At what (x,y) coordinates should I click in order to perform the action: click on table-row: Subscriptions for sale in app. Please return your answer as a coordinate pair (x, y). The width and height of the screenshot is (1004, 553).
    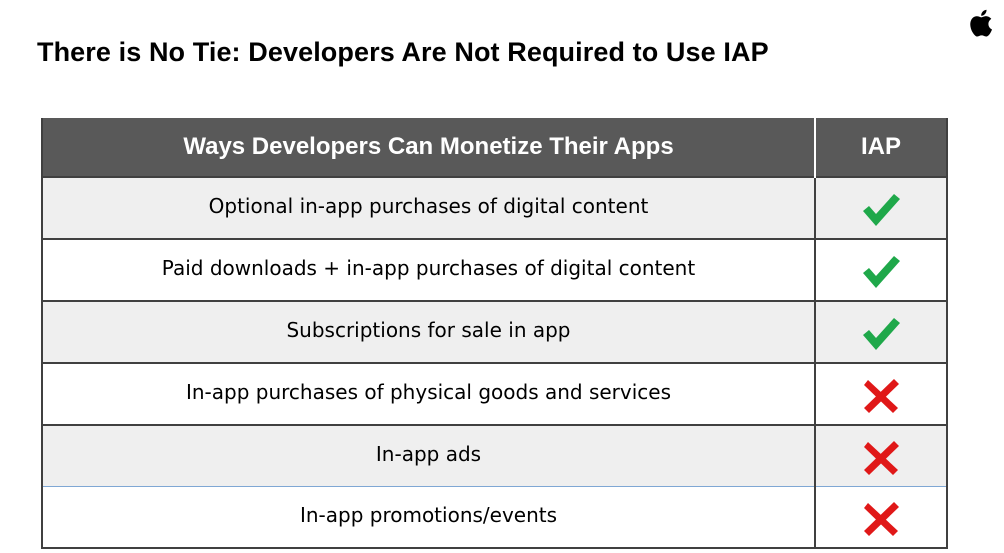
    Looking at the image, I should click on (494, 331).